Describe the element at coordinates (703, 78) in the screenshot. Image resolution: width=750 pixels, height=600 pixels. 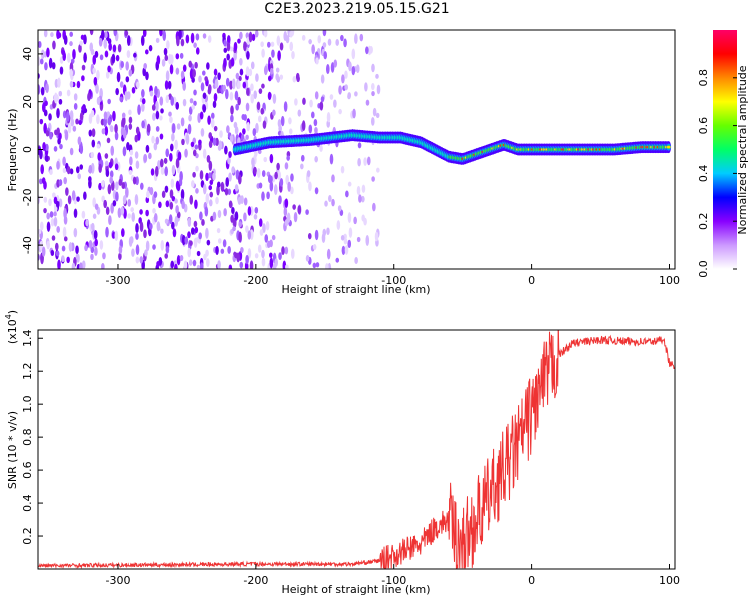
I see `colorbar-tick-label: 0.8` at that location.